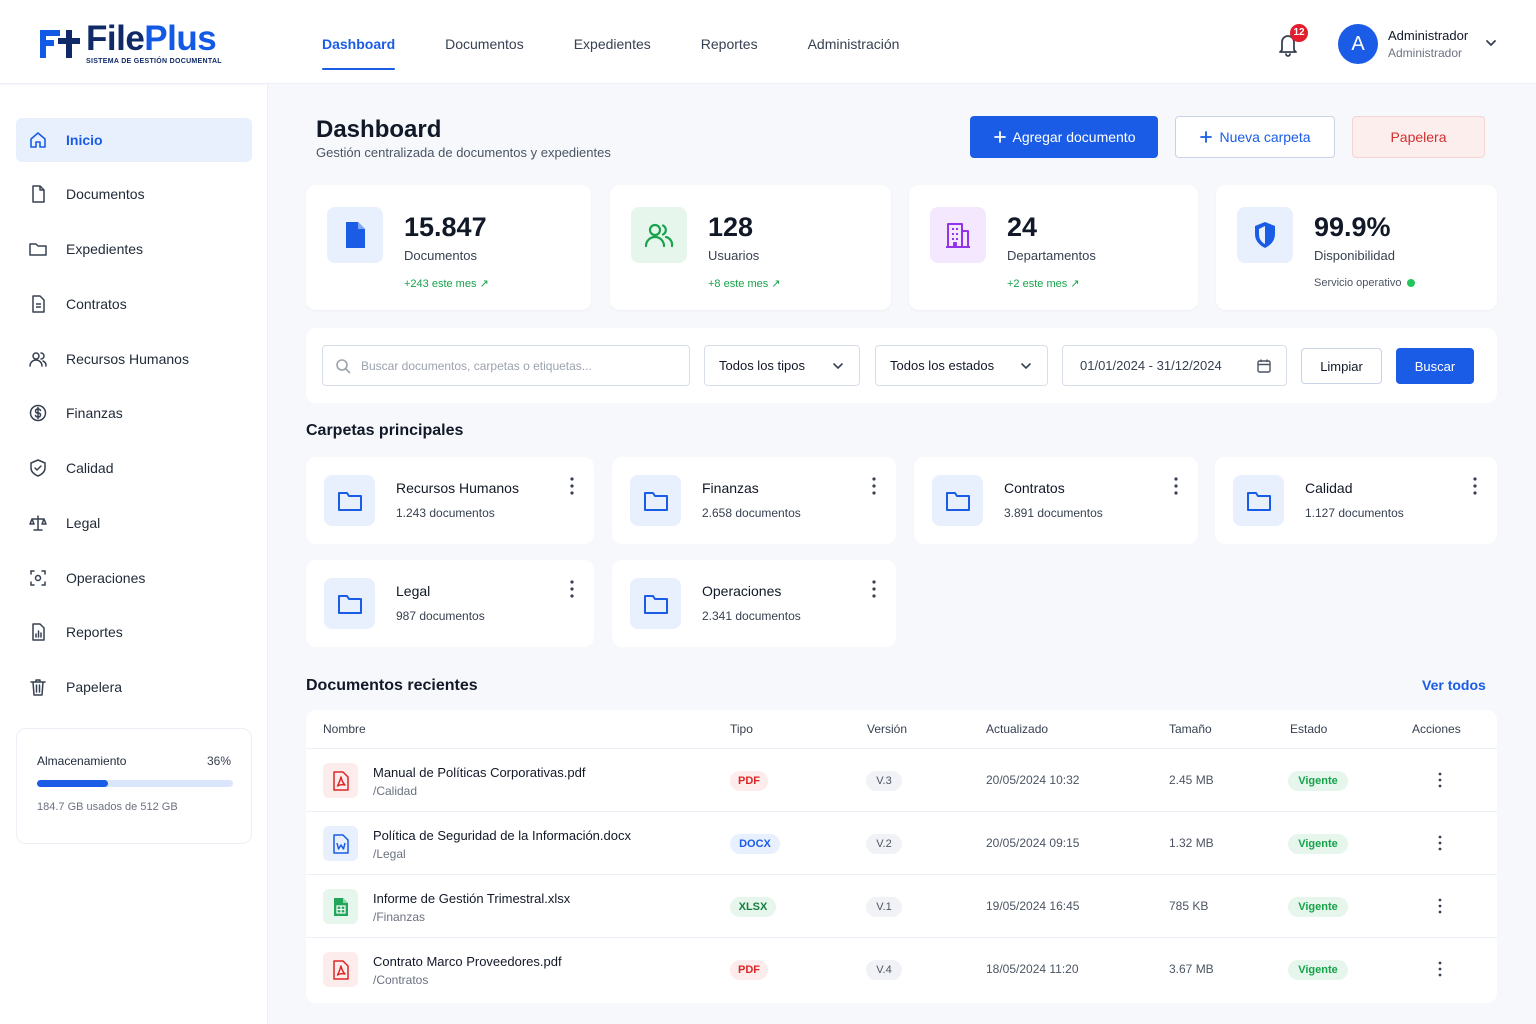 The height and width of the screenshot is (1024, 1536). What do you see at coordinates (782, 365) in the screenshot?
I see `type-select: Todos los tipos` at bounding box center [782, 365].